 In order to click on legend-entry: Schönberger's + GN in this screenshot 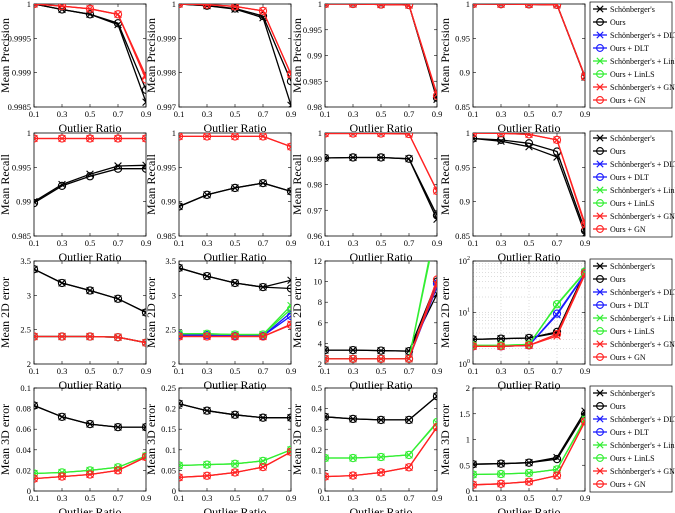, I will do `click(634, 87)`.